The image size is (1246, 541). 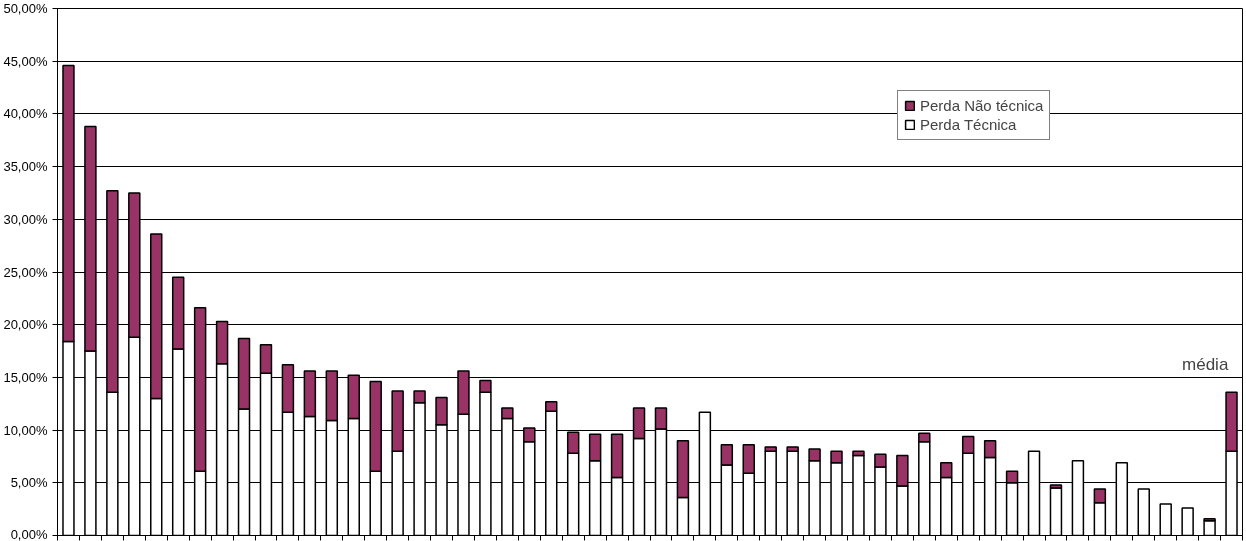 I want to click on y-tick-label: 15,00%, so click(x=25, y=377).